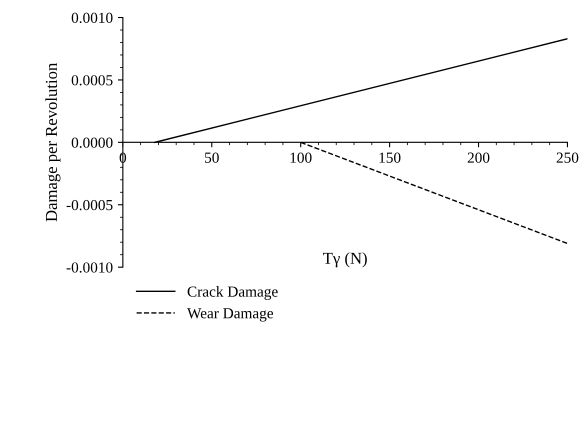 This screenshot has height=438, width=585. I want to click on legend-label: Wear Damage, so click(230, 315).